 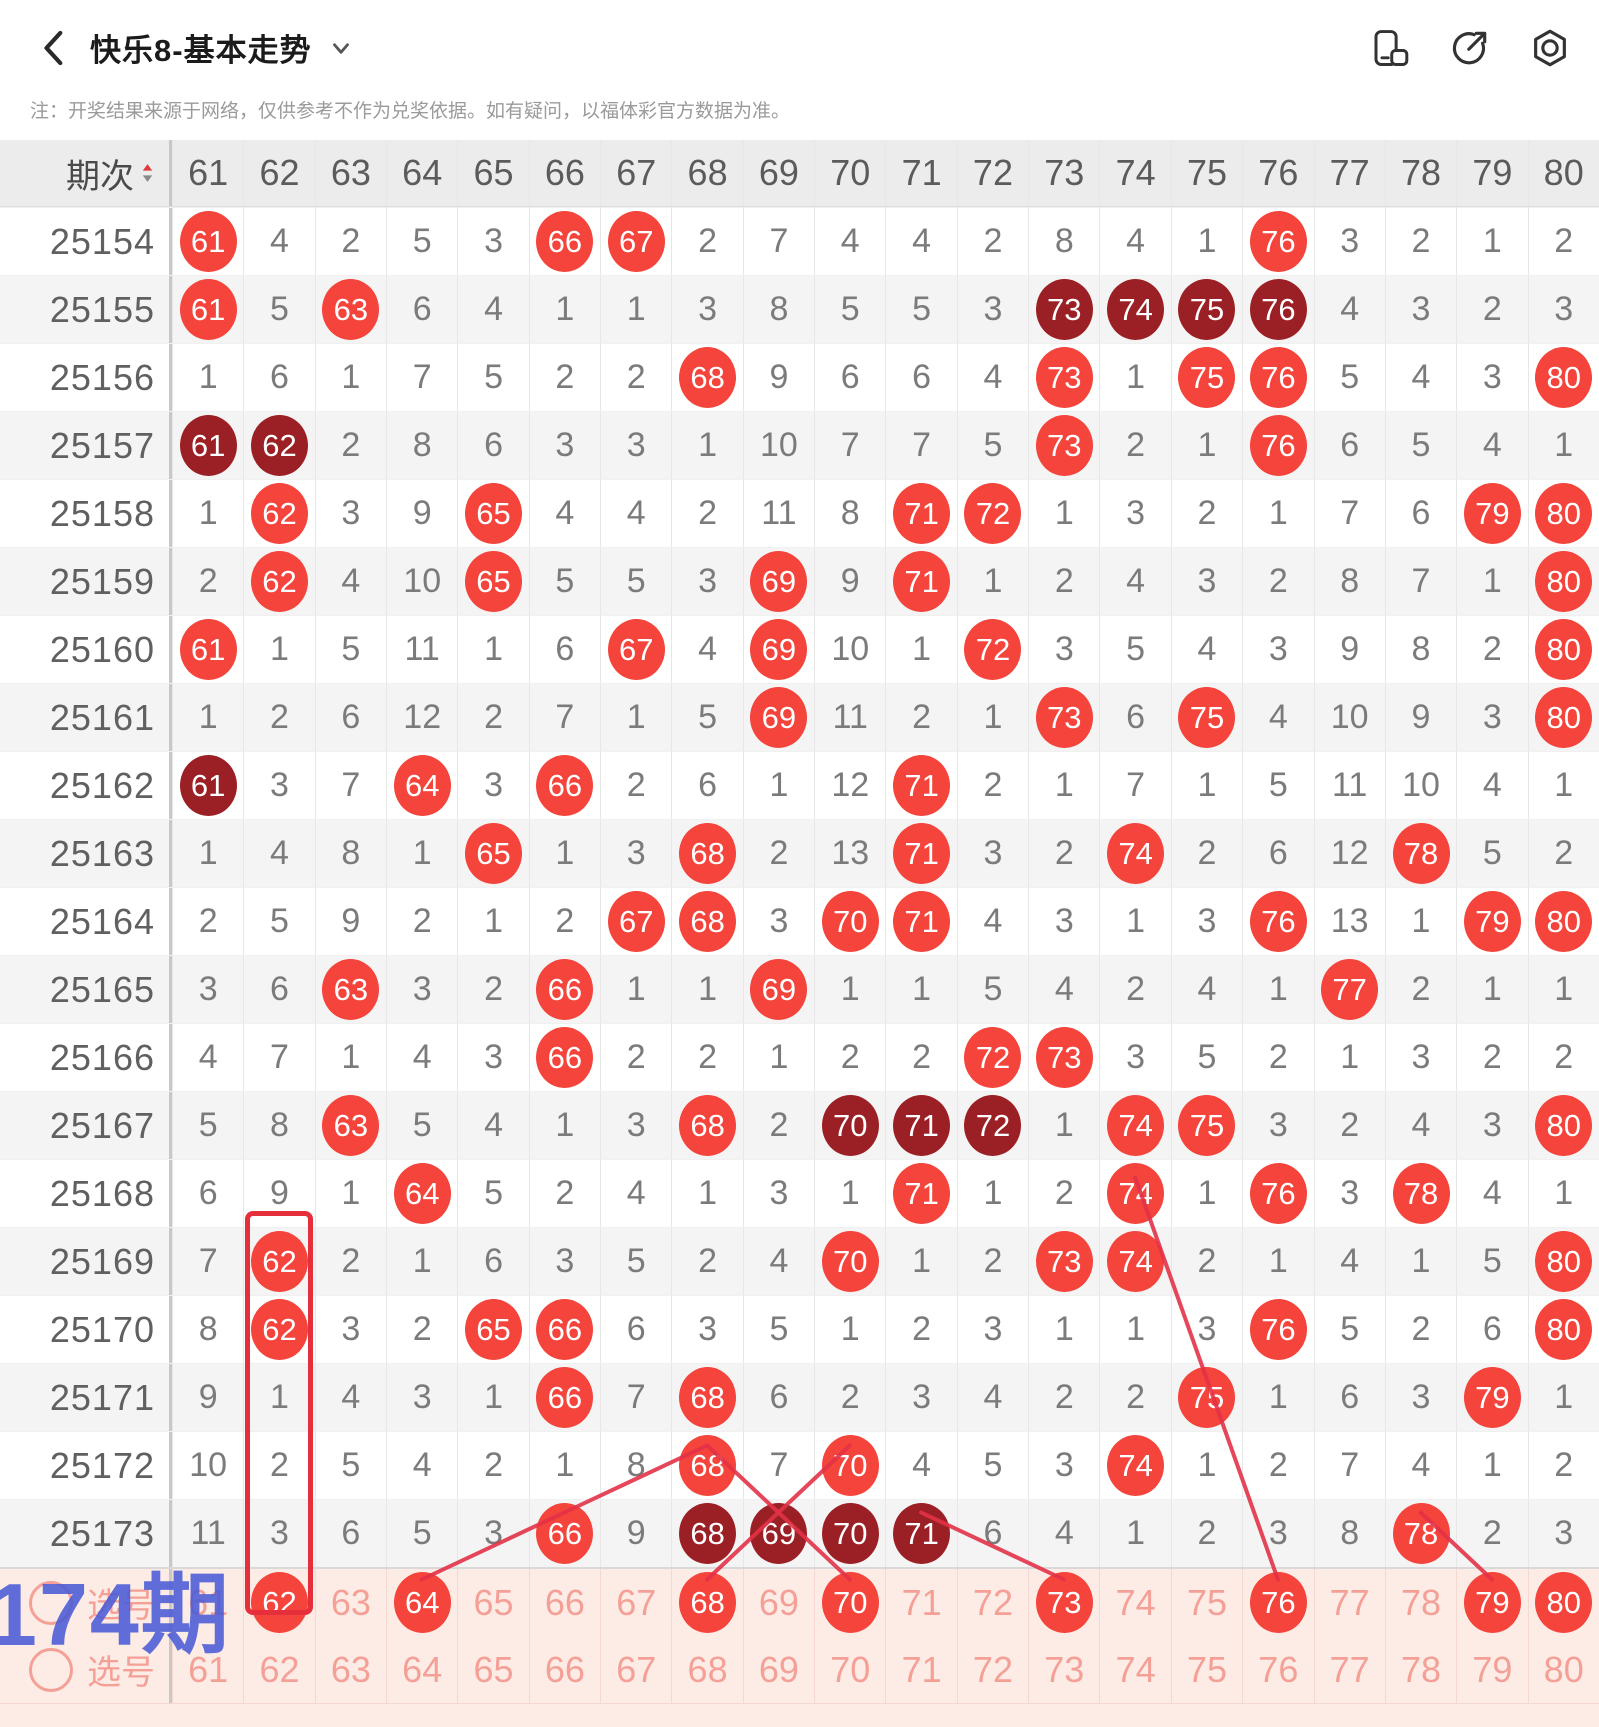 I want to click on miss-count: 3, so click(x=779, y=1193).